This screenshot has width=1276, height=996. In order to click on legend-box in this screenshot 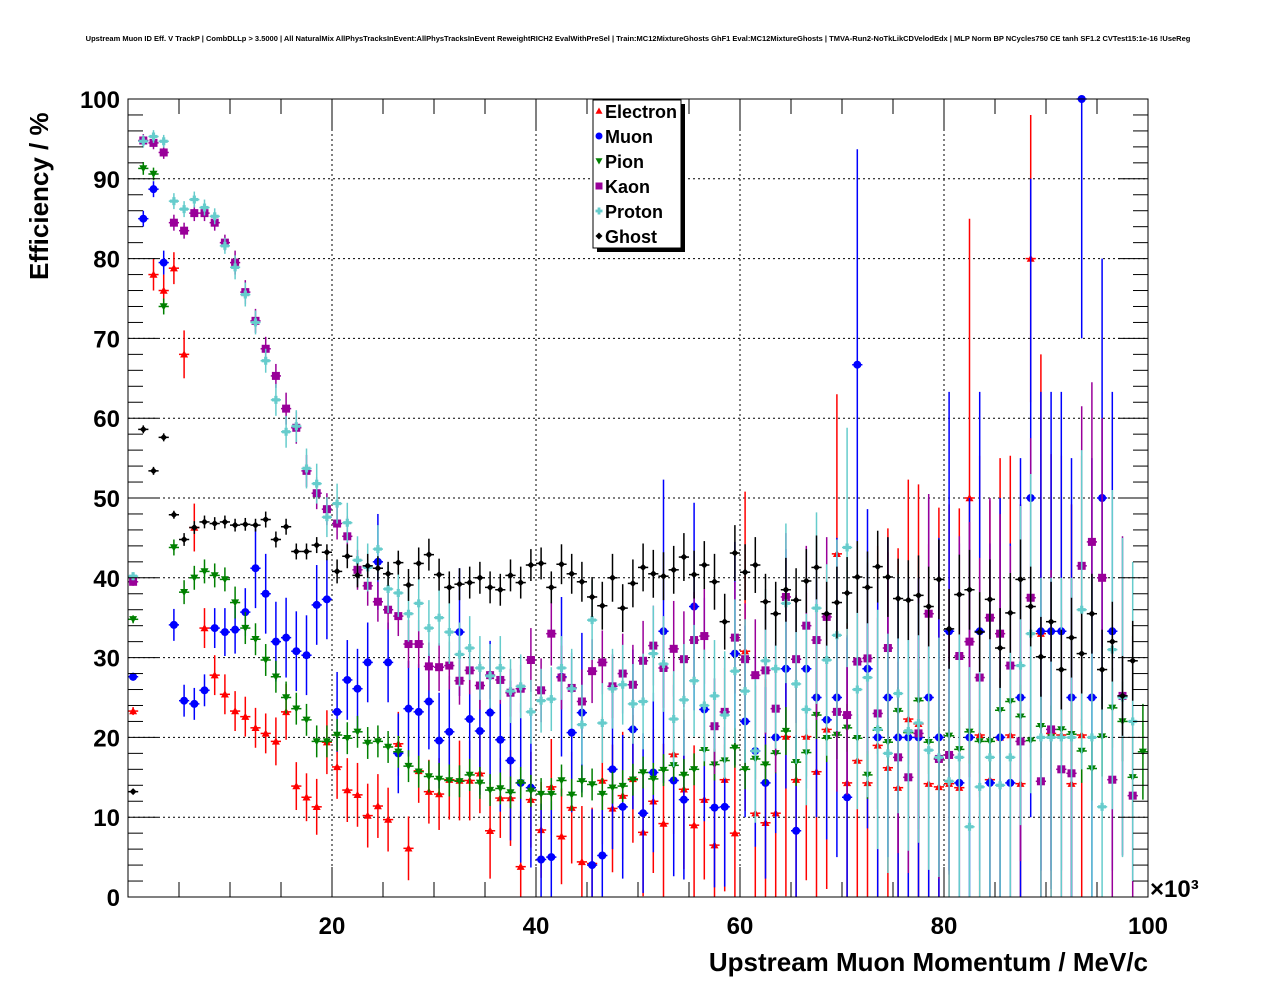, I will do `click(637, 174)`.